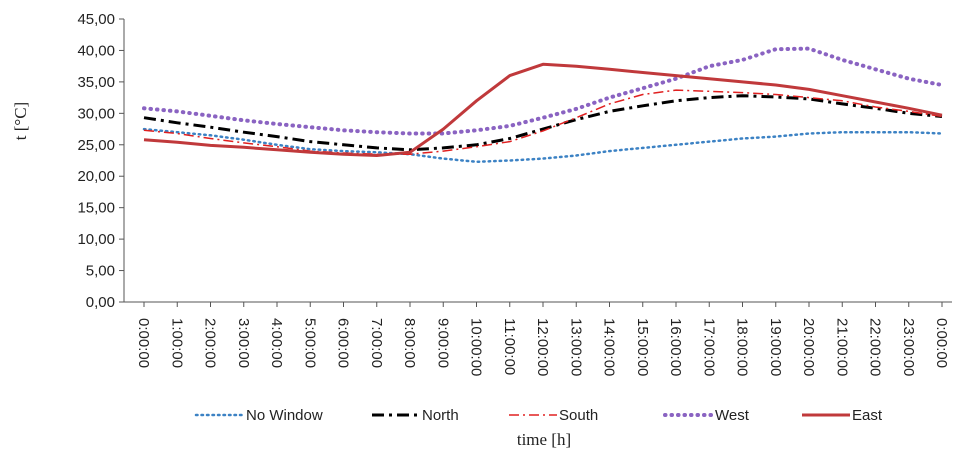  Describe the element at coordinates (176, 343) in the screenshot. I see `x-tick-label: 1:00:00` at that location.